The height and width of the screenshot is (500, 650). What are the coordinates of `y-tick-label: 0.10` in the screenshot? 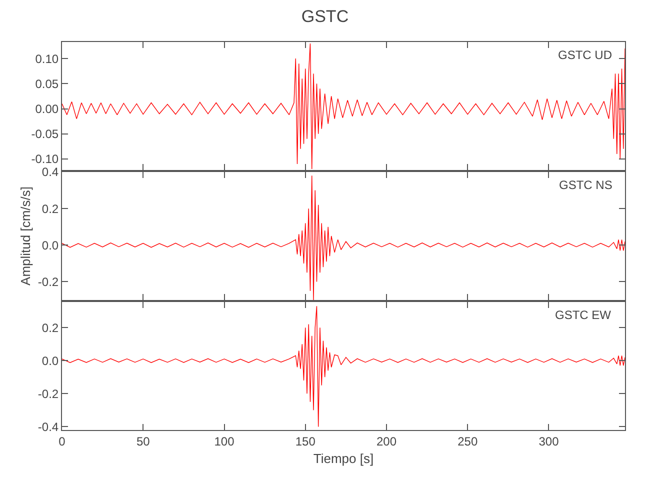 It's located at (47, 59).